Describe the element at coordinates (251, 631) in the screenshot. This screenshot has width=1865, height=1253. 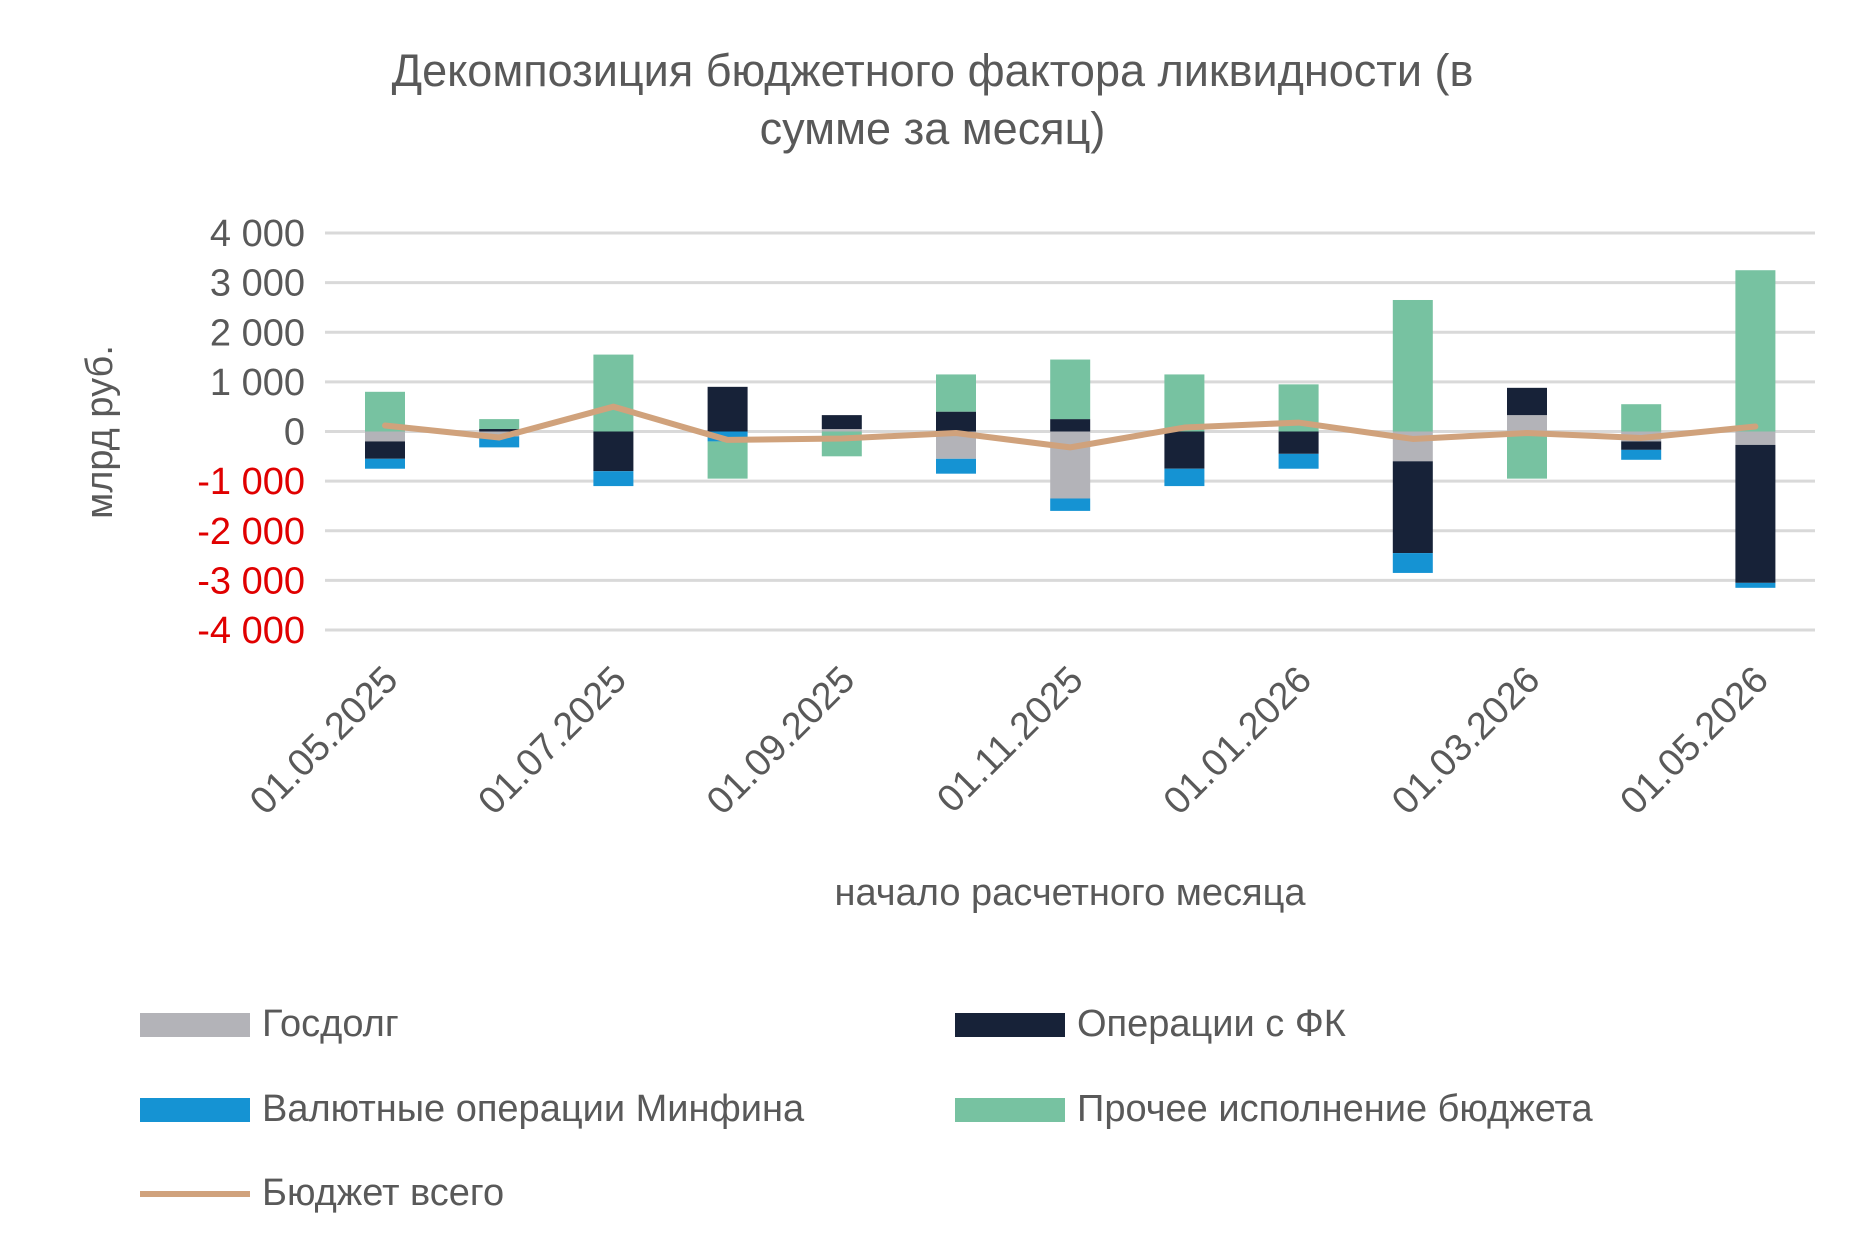
I see `y-tick-label: -4 000` at that location.